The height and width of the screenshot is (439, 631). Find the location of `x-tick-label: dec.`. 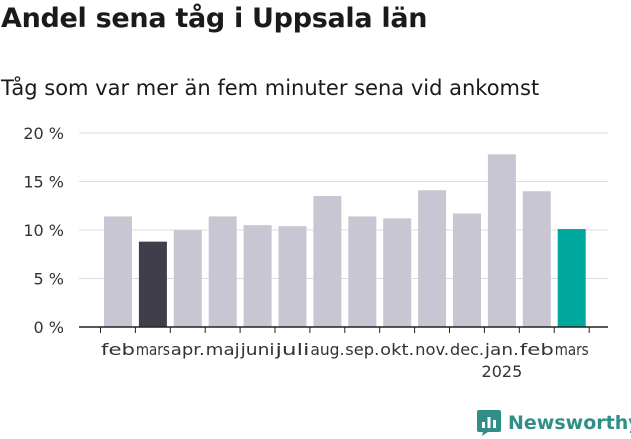

x-tick-label: dec. is located at coordinates (467, 349).